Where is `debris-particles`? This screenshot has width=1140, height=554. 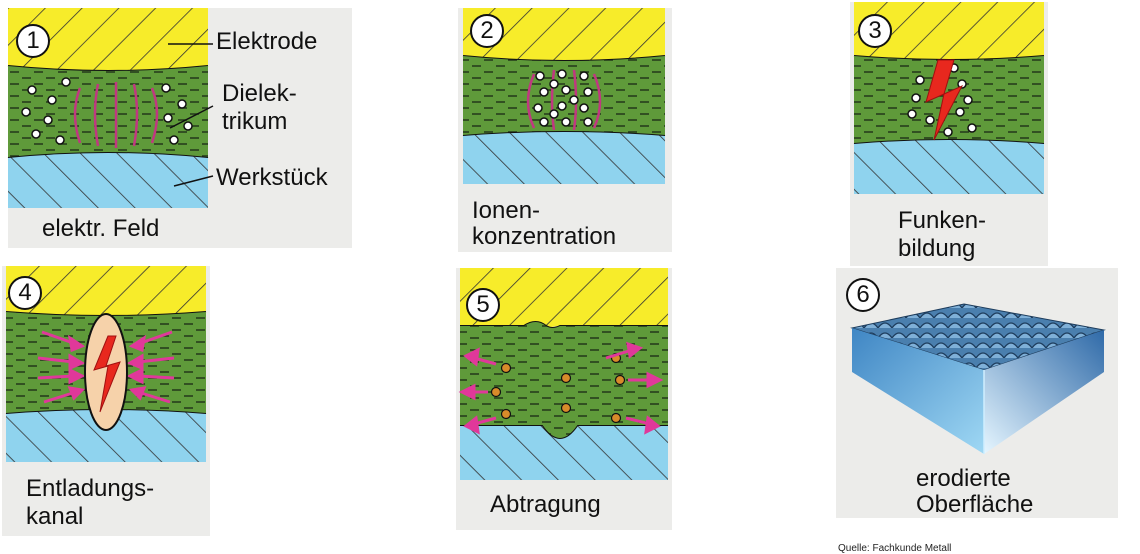 debris-particles is located at coordinates (558, 388).